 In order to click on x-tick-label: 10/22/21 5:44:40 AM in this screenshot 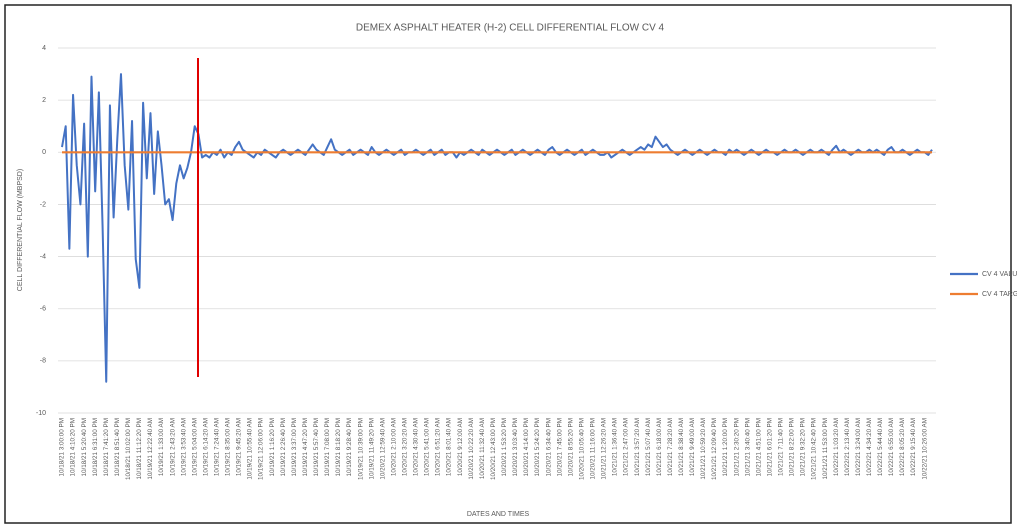, I will do `click(880, 447)`.